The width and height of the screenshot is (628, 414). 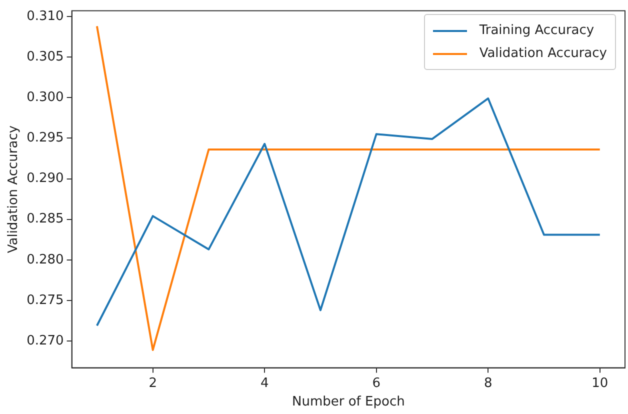 I want to click on y-tick-label: 0.300, so click(x=45, y=97).